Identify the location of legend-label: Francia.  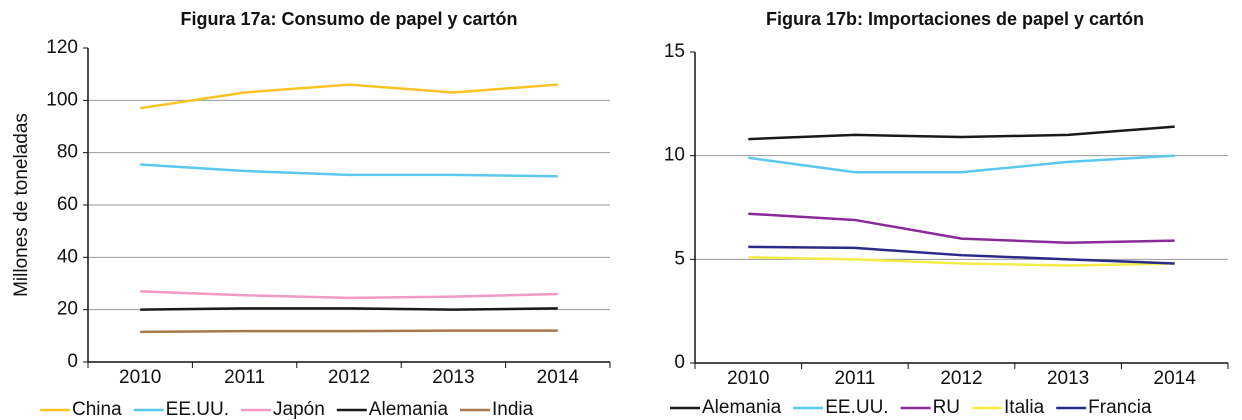
(1120, 407).